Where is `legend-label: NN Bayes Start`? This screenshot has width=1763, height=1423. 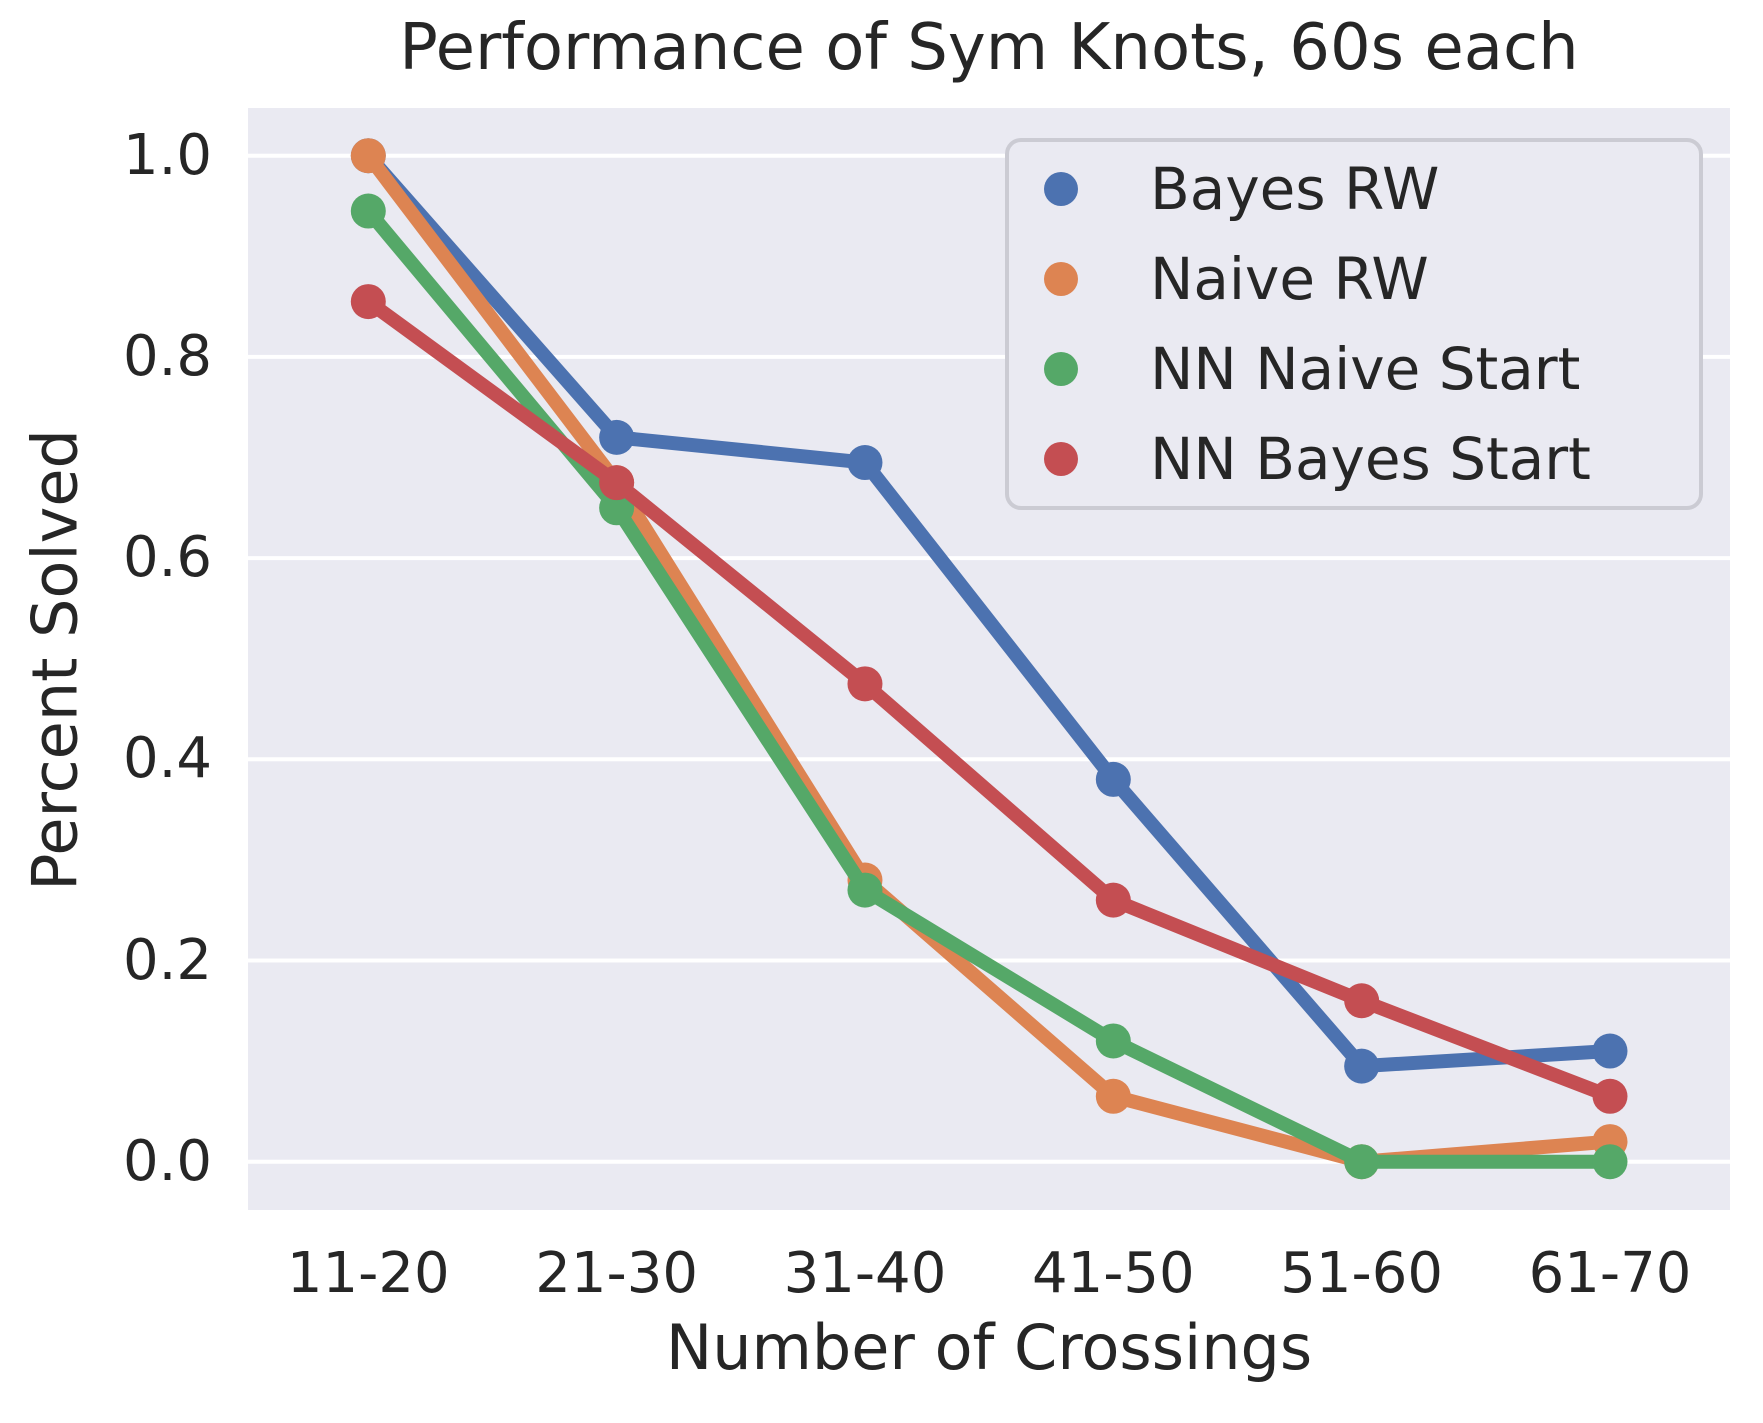 legend-label: NN Bayes Start is located at coordinates (1370, 459).